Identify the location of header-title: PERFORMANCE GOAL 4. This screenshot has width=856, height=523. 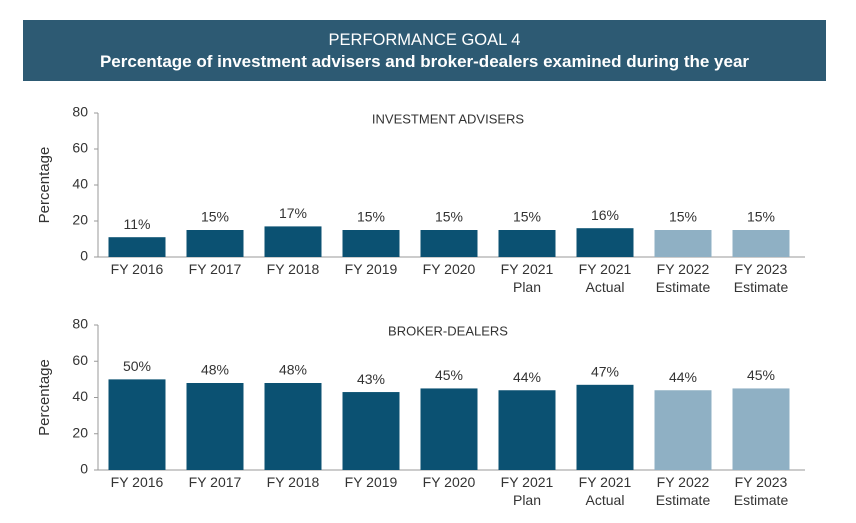
(424, 40).